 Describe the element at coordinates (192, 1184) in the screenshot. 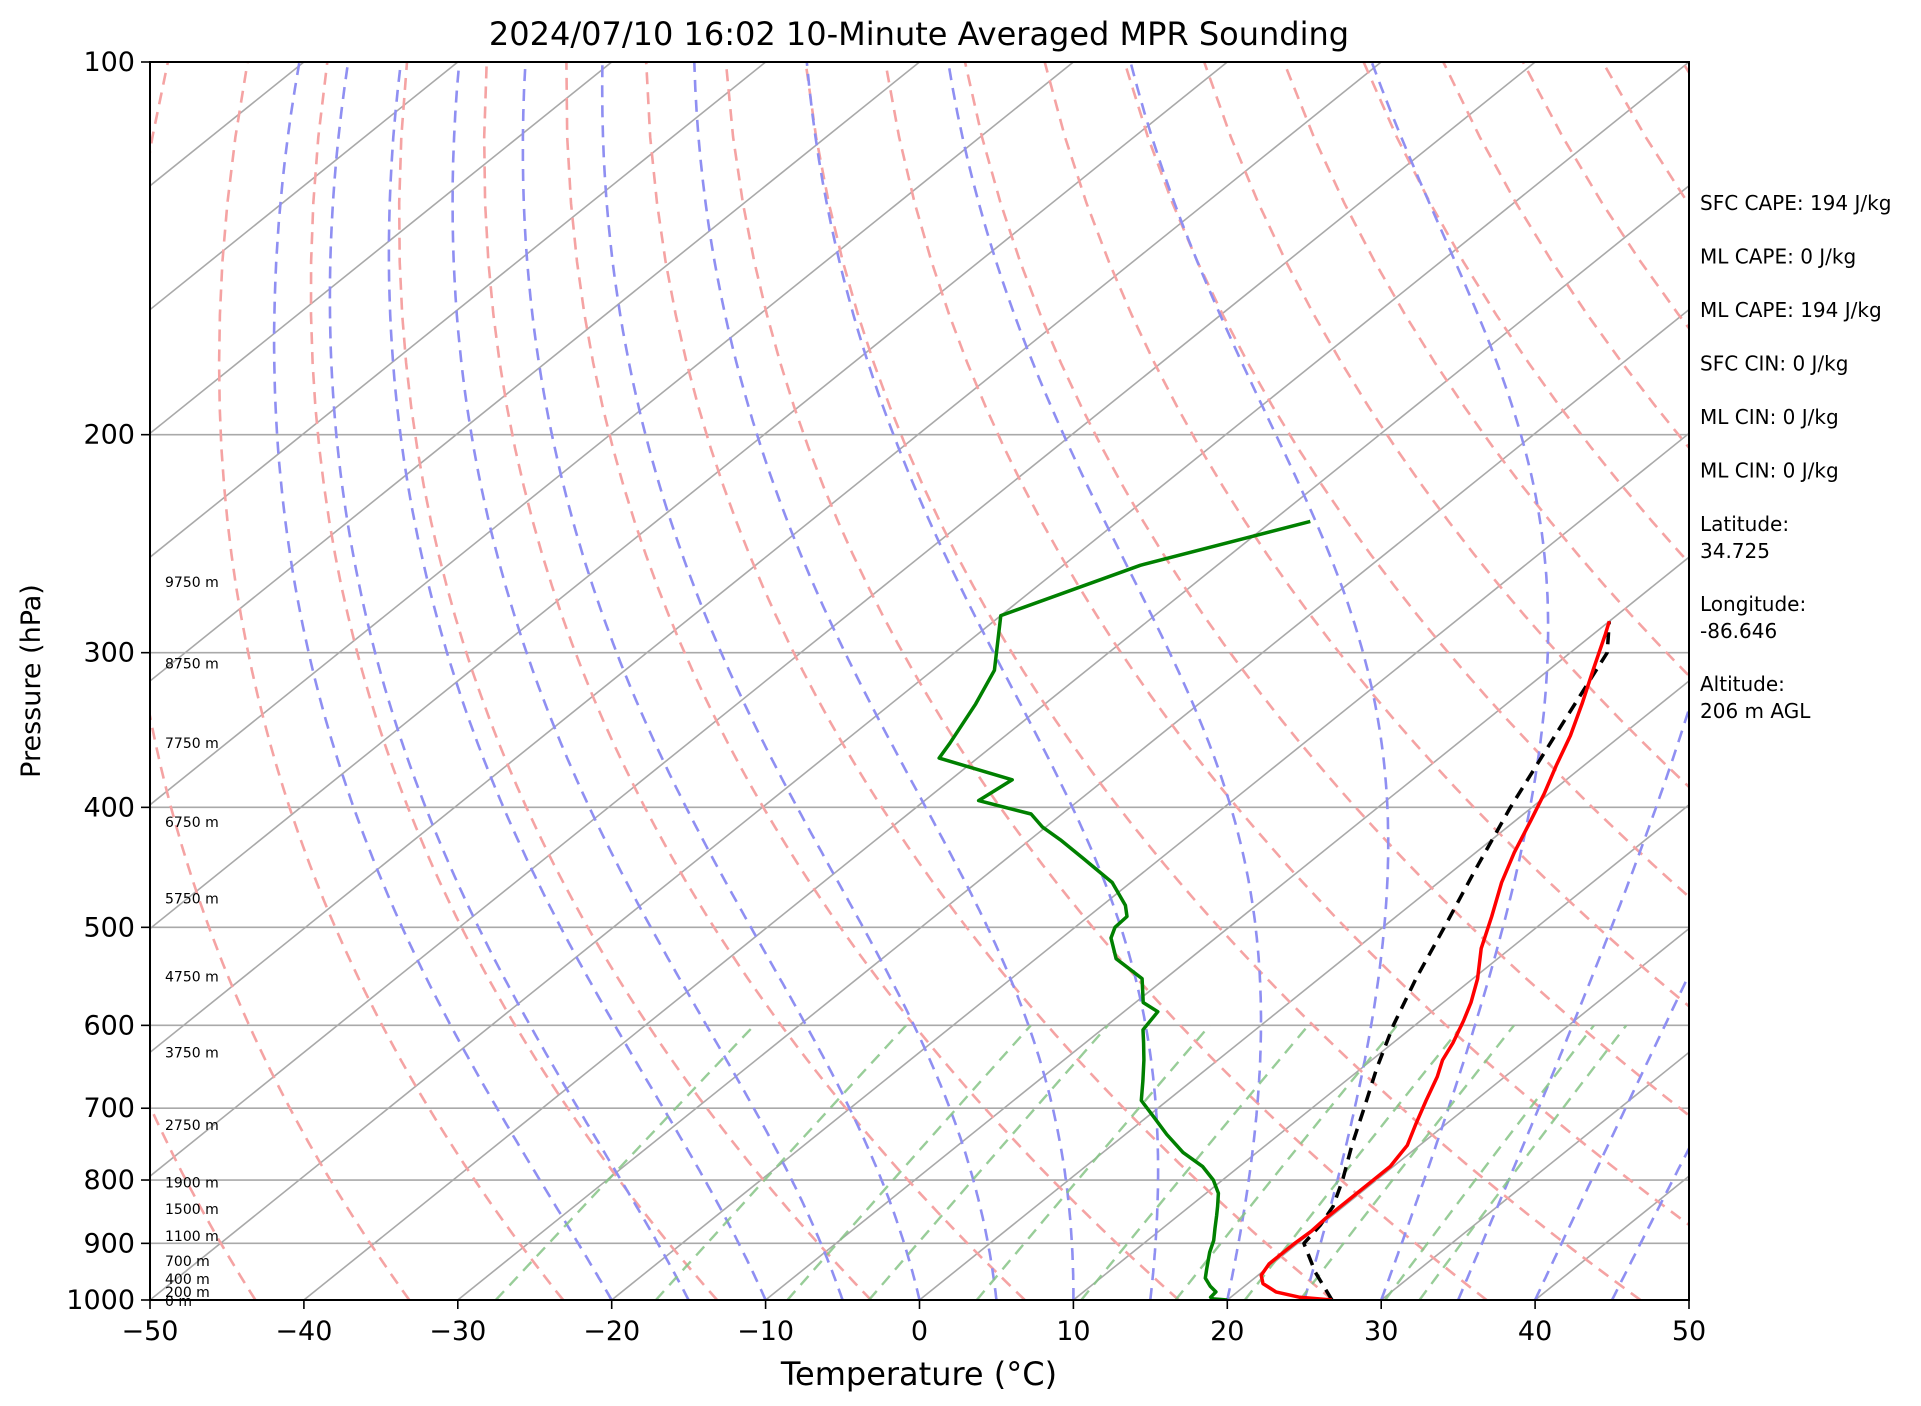

I see `height-label: 1900 m` at that location.